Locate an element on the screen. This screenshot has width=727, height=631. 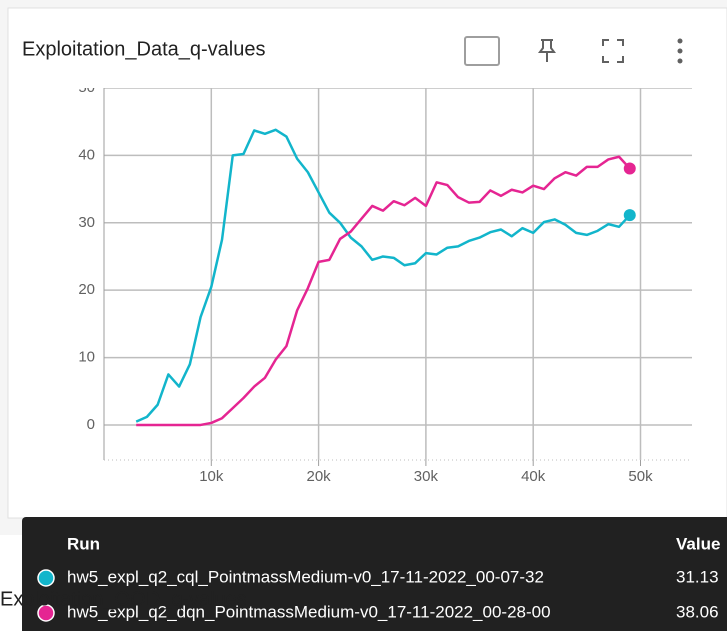
tooltip-value: 31.13 is located at coordinates (697, 576).